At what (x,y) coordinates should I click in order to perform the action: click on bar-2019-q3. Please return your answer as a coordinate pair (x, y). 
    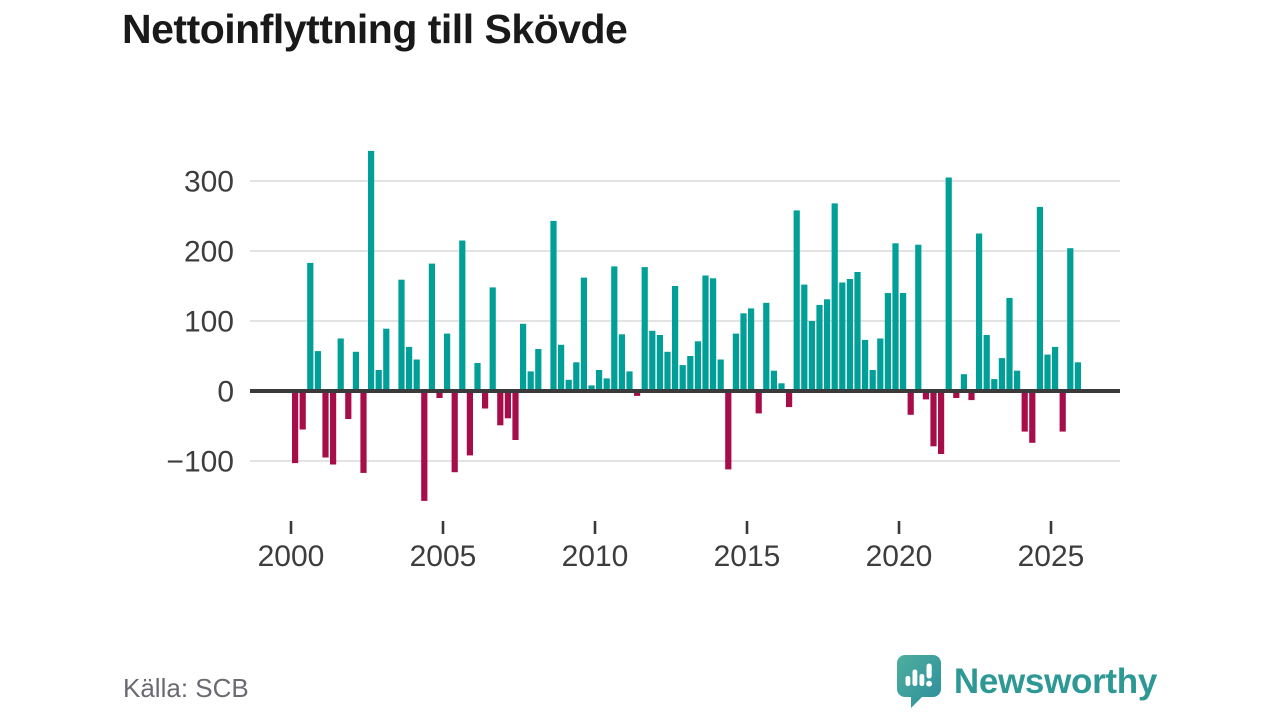
    Looking at the image, I should click on (887, 342).